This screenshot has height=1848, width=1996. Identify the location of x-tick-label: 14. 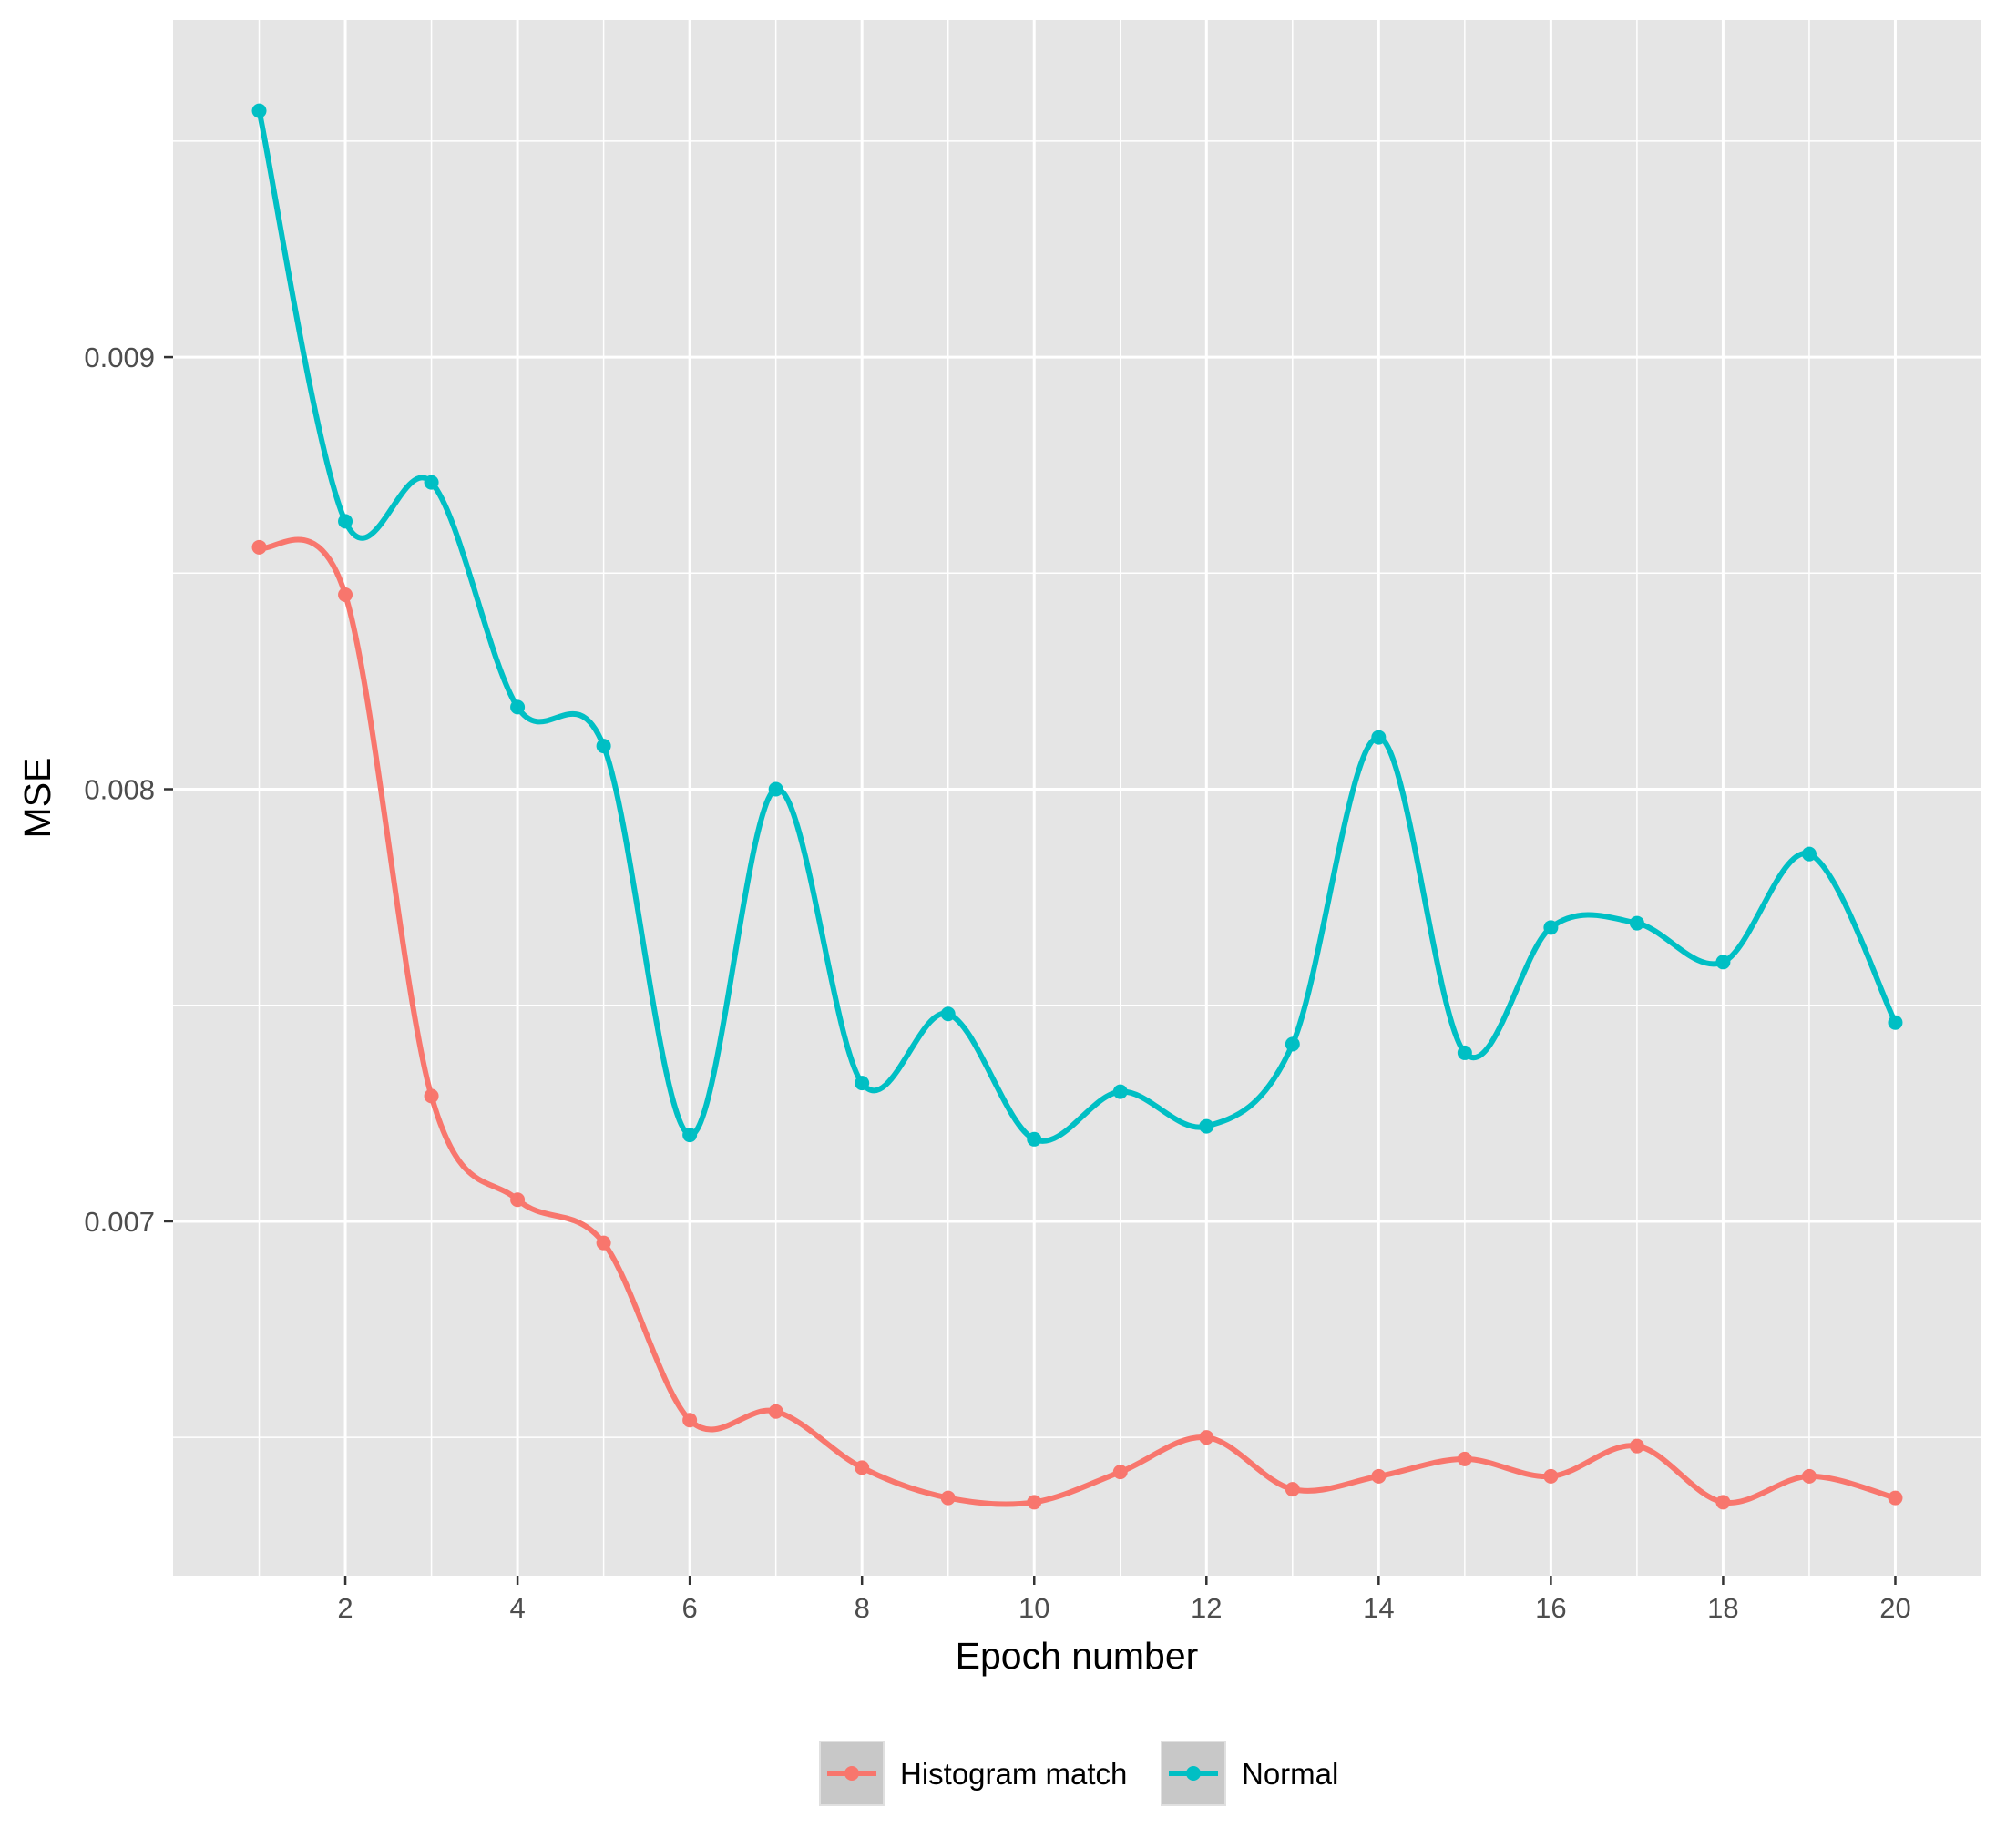
(1379, 1608).